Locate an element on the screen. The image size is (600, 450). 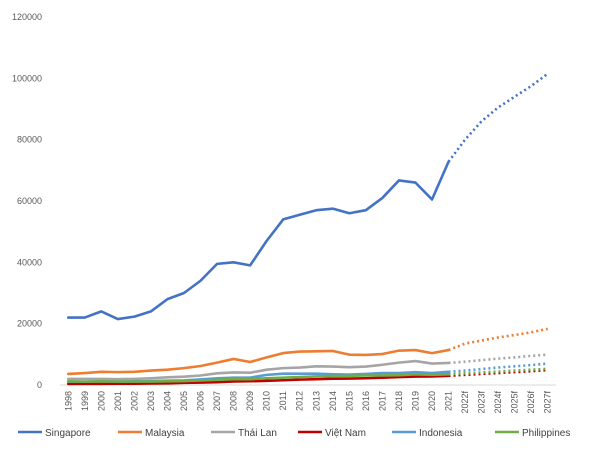
legend-label: Thái Lan is located at coordinates (257, 433).